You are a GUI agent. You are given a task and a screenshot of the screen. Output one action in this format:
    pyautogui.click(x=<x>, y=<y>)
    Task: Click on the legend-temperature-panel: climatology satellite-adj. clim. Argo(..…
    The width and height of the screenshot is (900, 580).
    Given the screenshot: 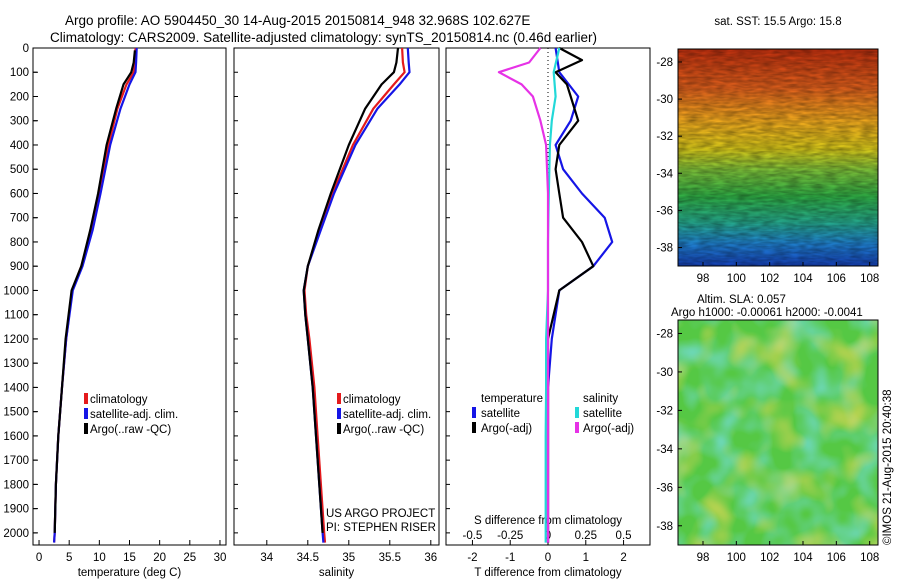 What is the action you would take?
    pyautogui.click(x=131, y=414)
    